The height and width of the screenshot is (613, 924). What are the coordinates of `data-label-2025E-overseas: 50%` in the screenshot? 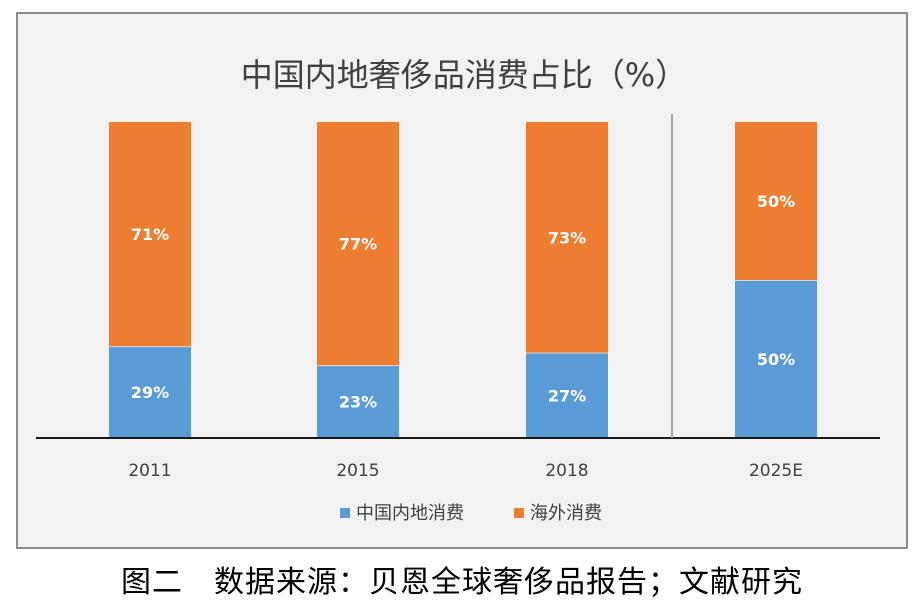 It's located at (776, 201).